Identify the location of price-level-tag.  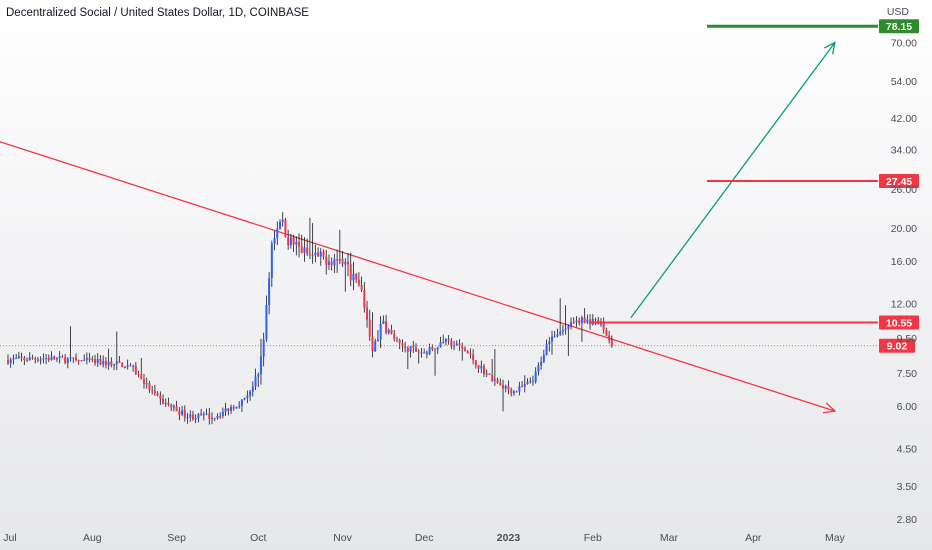
(899, 322).